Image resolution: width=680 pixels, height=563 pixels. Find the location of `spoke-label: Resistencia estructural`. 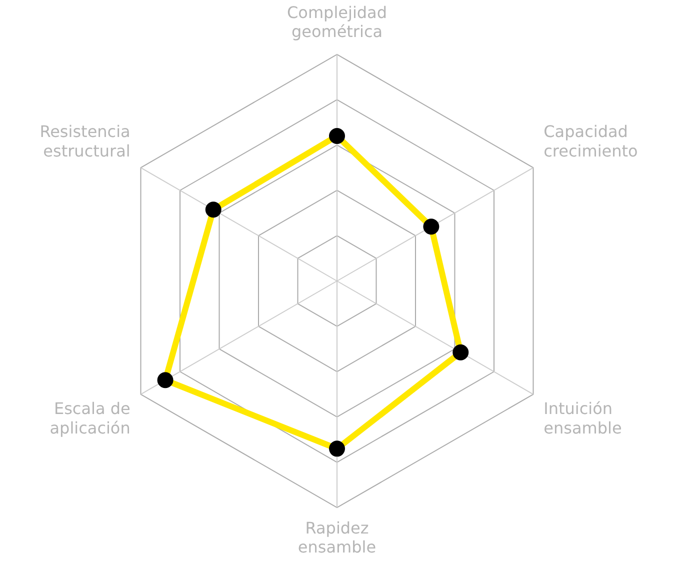

spoke-label: Resistencia estructural is located at coordinates (85, 141).